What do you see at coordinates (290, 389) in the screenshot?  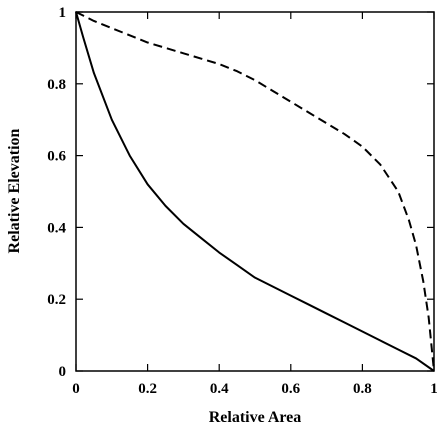 I see `x-tick-label-3: 0.6` at bounding box center [290, 389].